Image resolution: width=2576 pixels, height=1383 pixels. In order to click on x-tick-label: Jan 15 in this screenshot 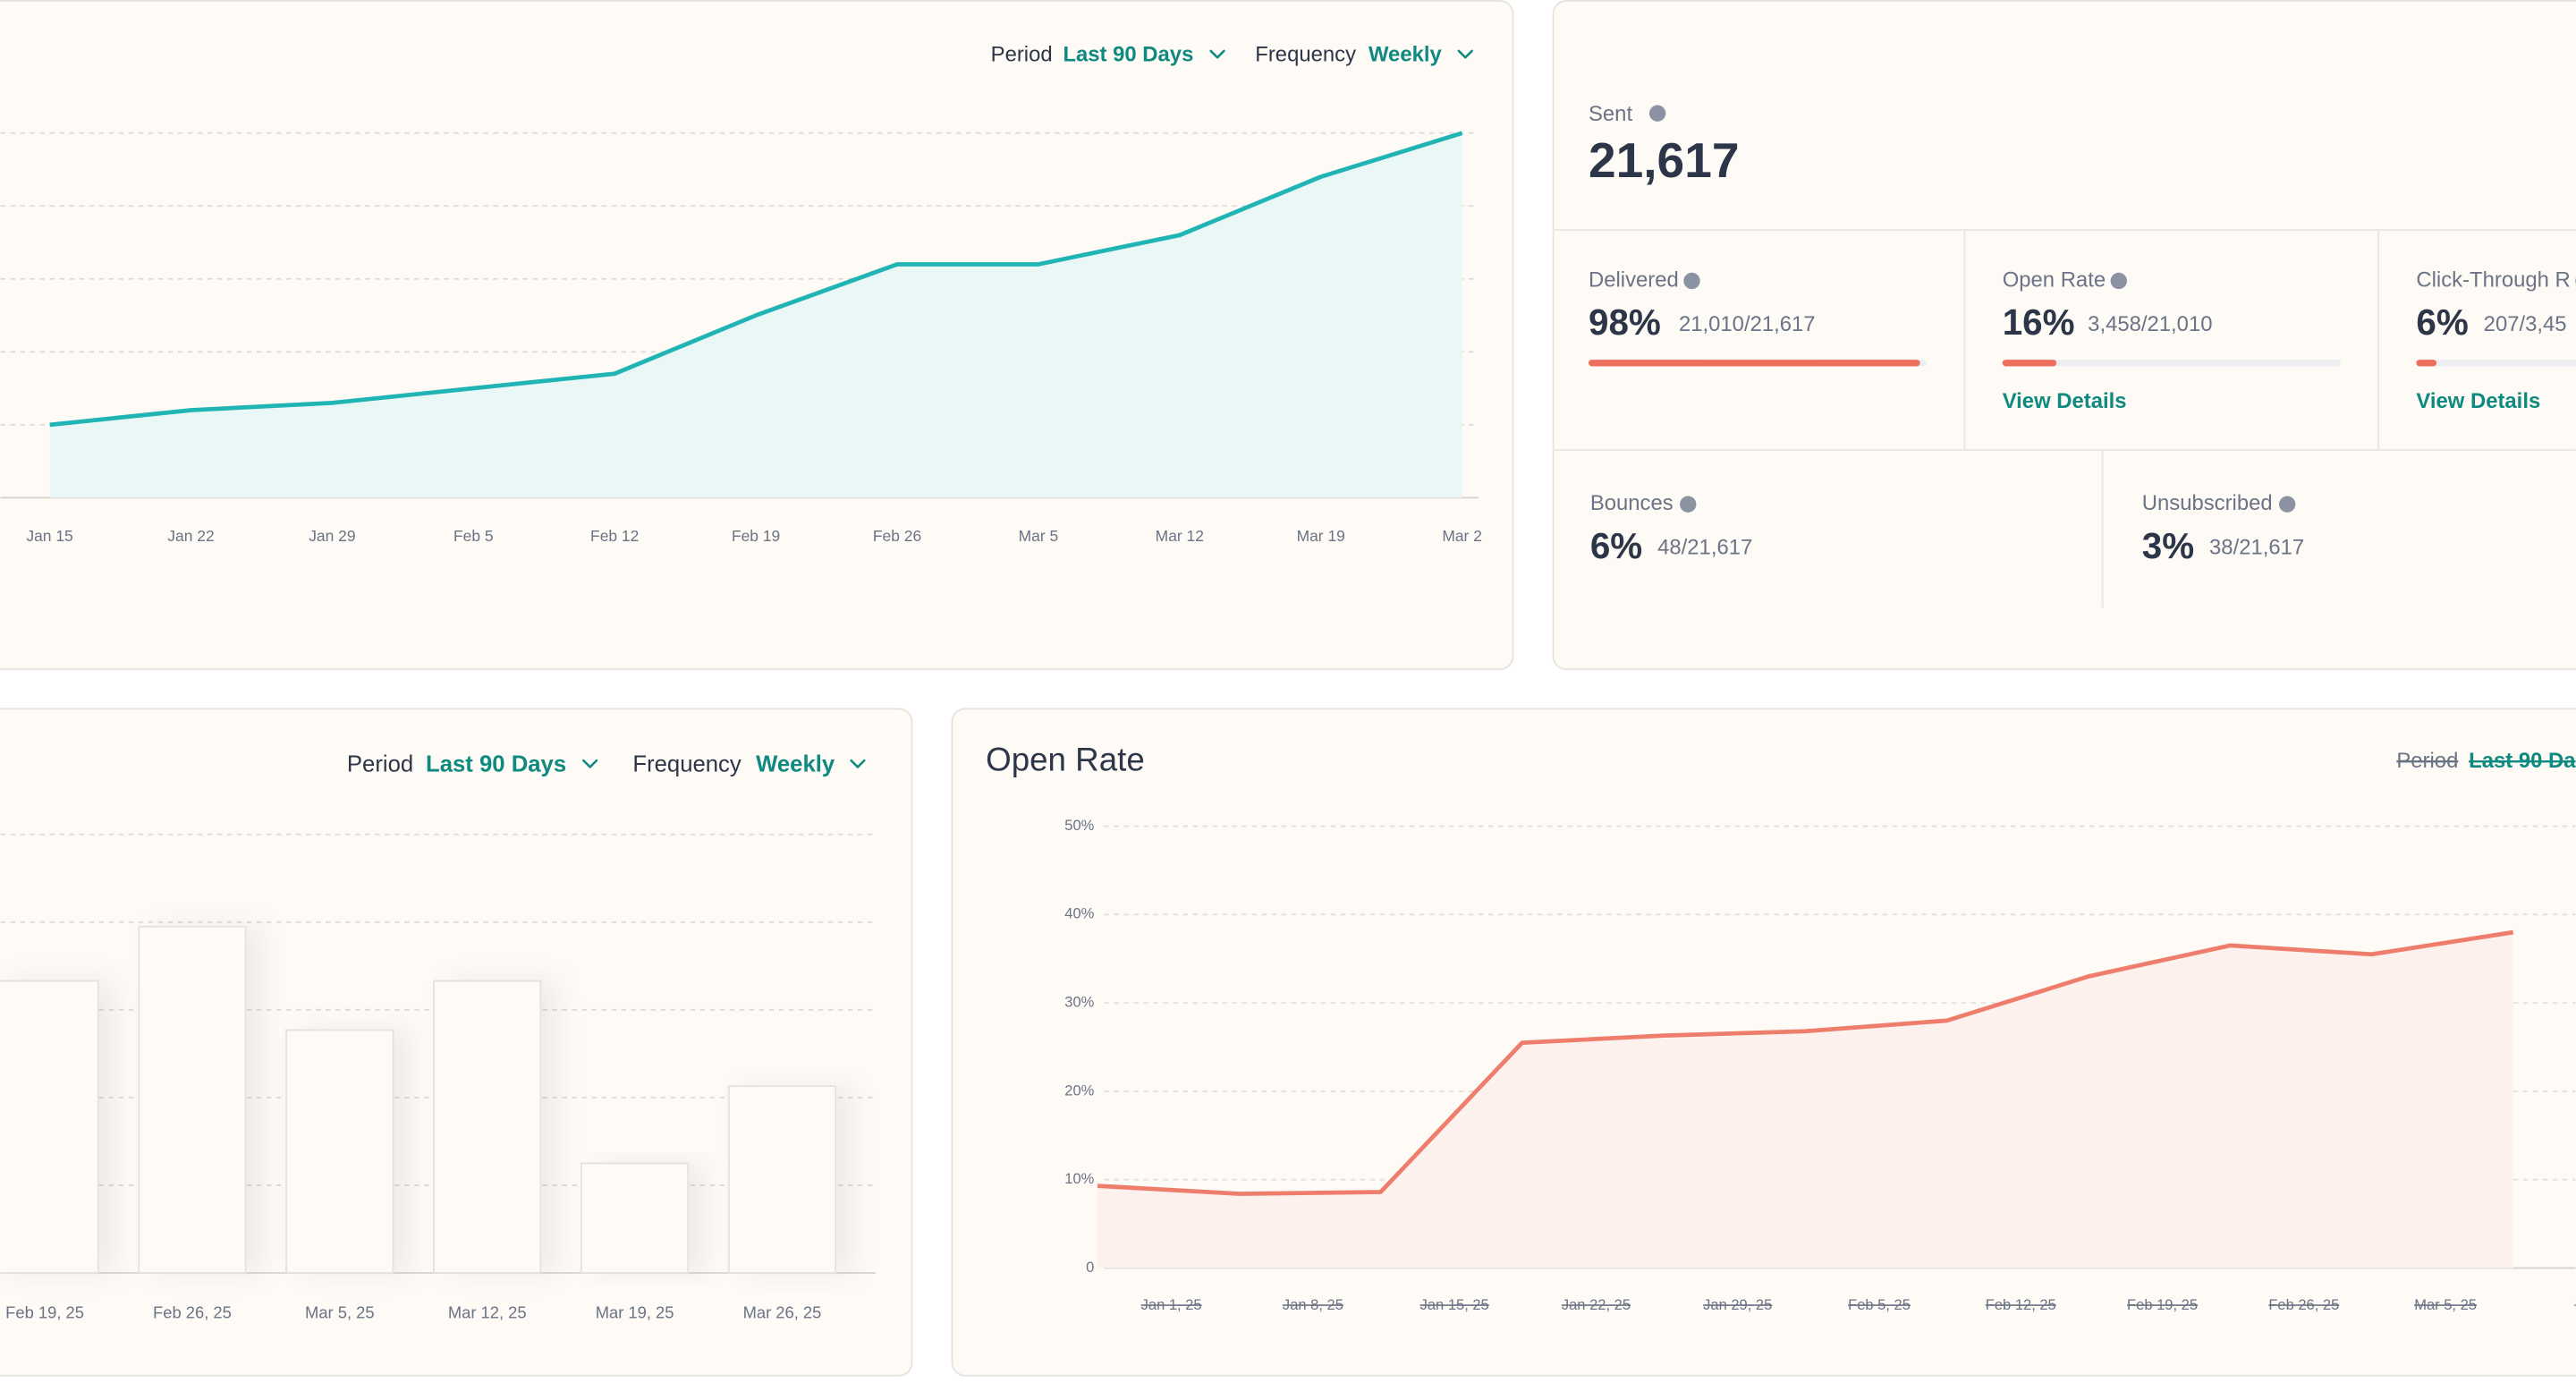, I will do `click(49, 536)`.